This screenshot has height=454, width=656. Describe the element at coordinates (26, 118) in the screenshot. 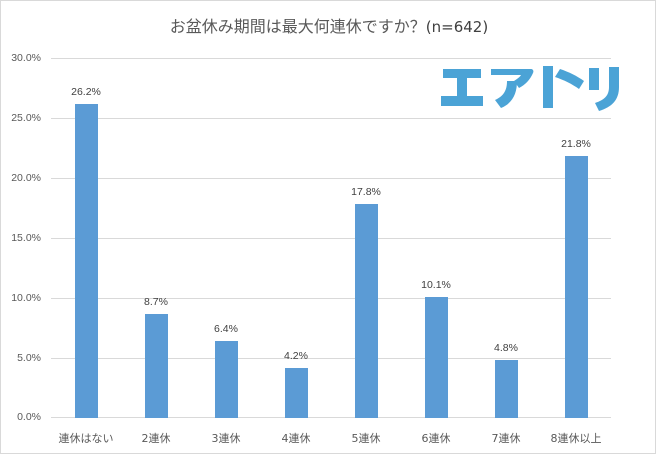

I see `y-tick-label: 25.0%` at that location.